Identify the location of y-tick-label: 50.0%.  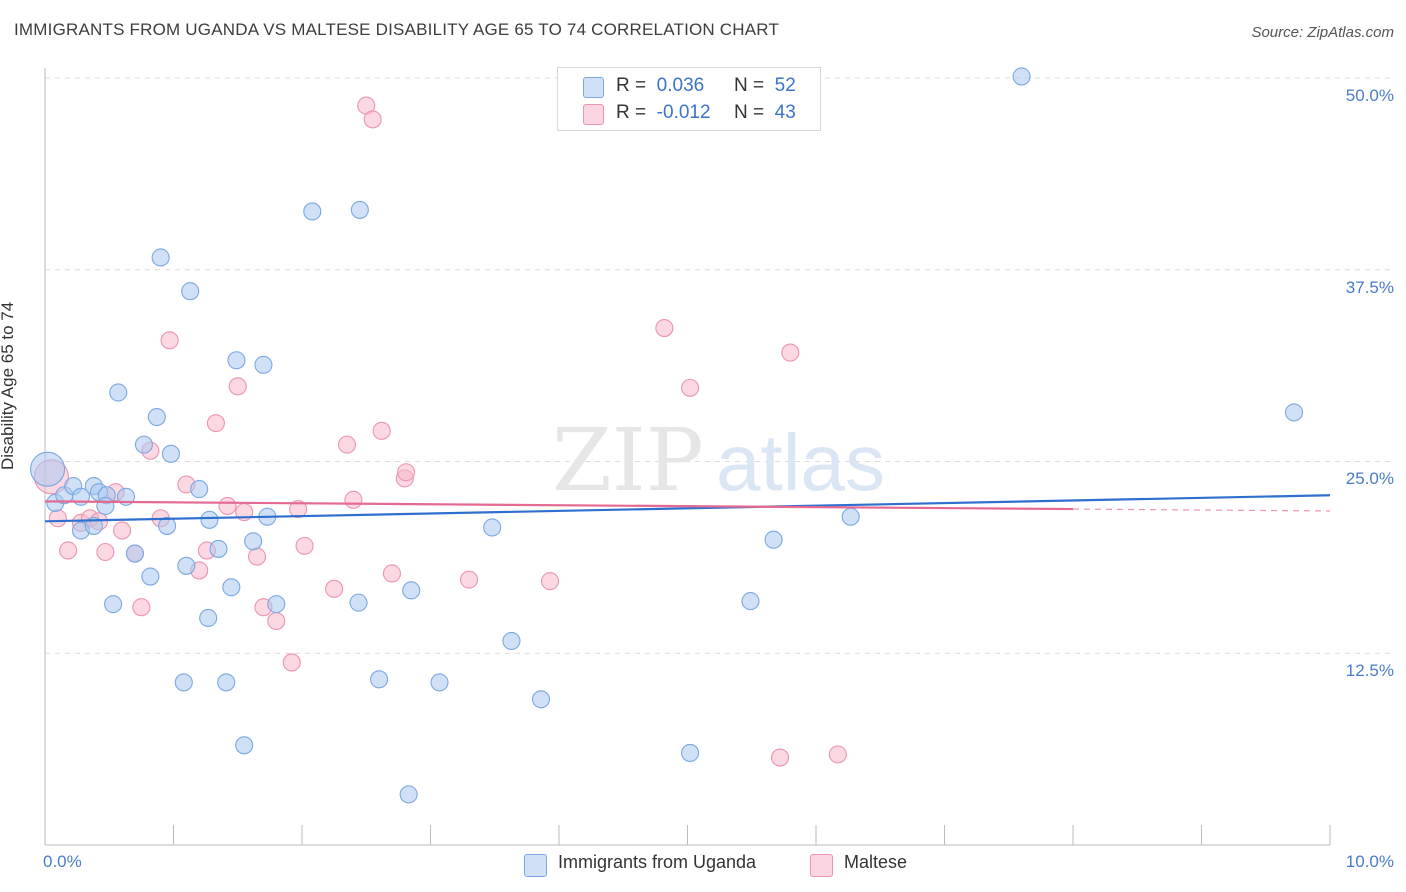
(1369, 95).